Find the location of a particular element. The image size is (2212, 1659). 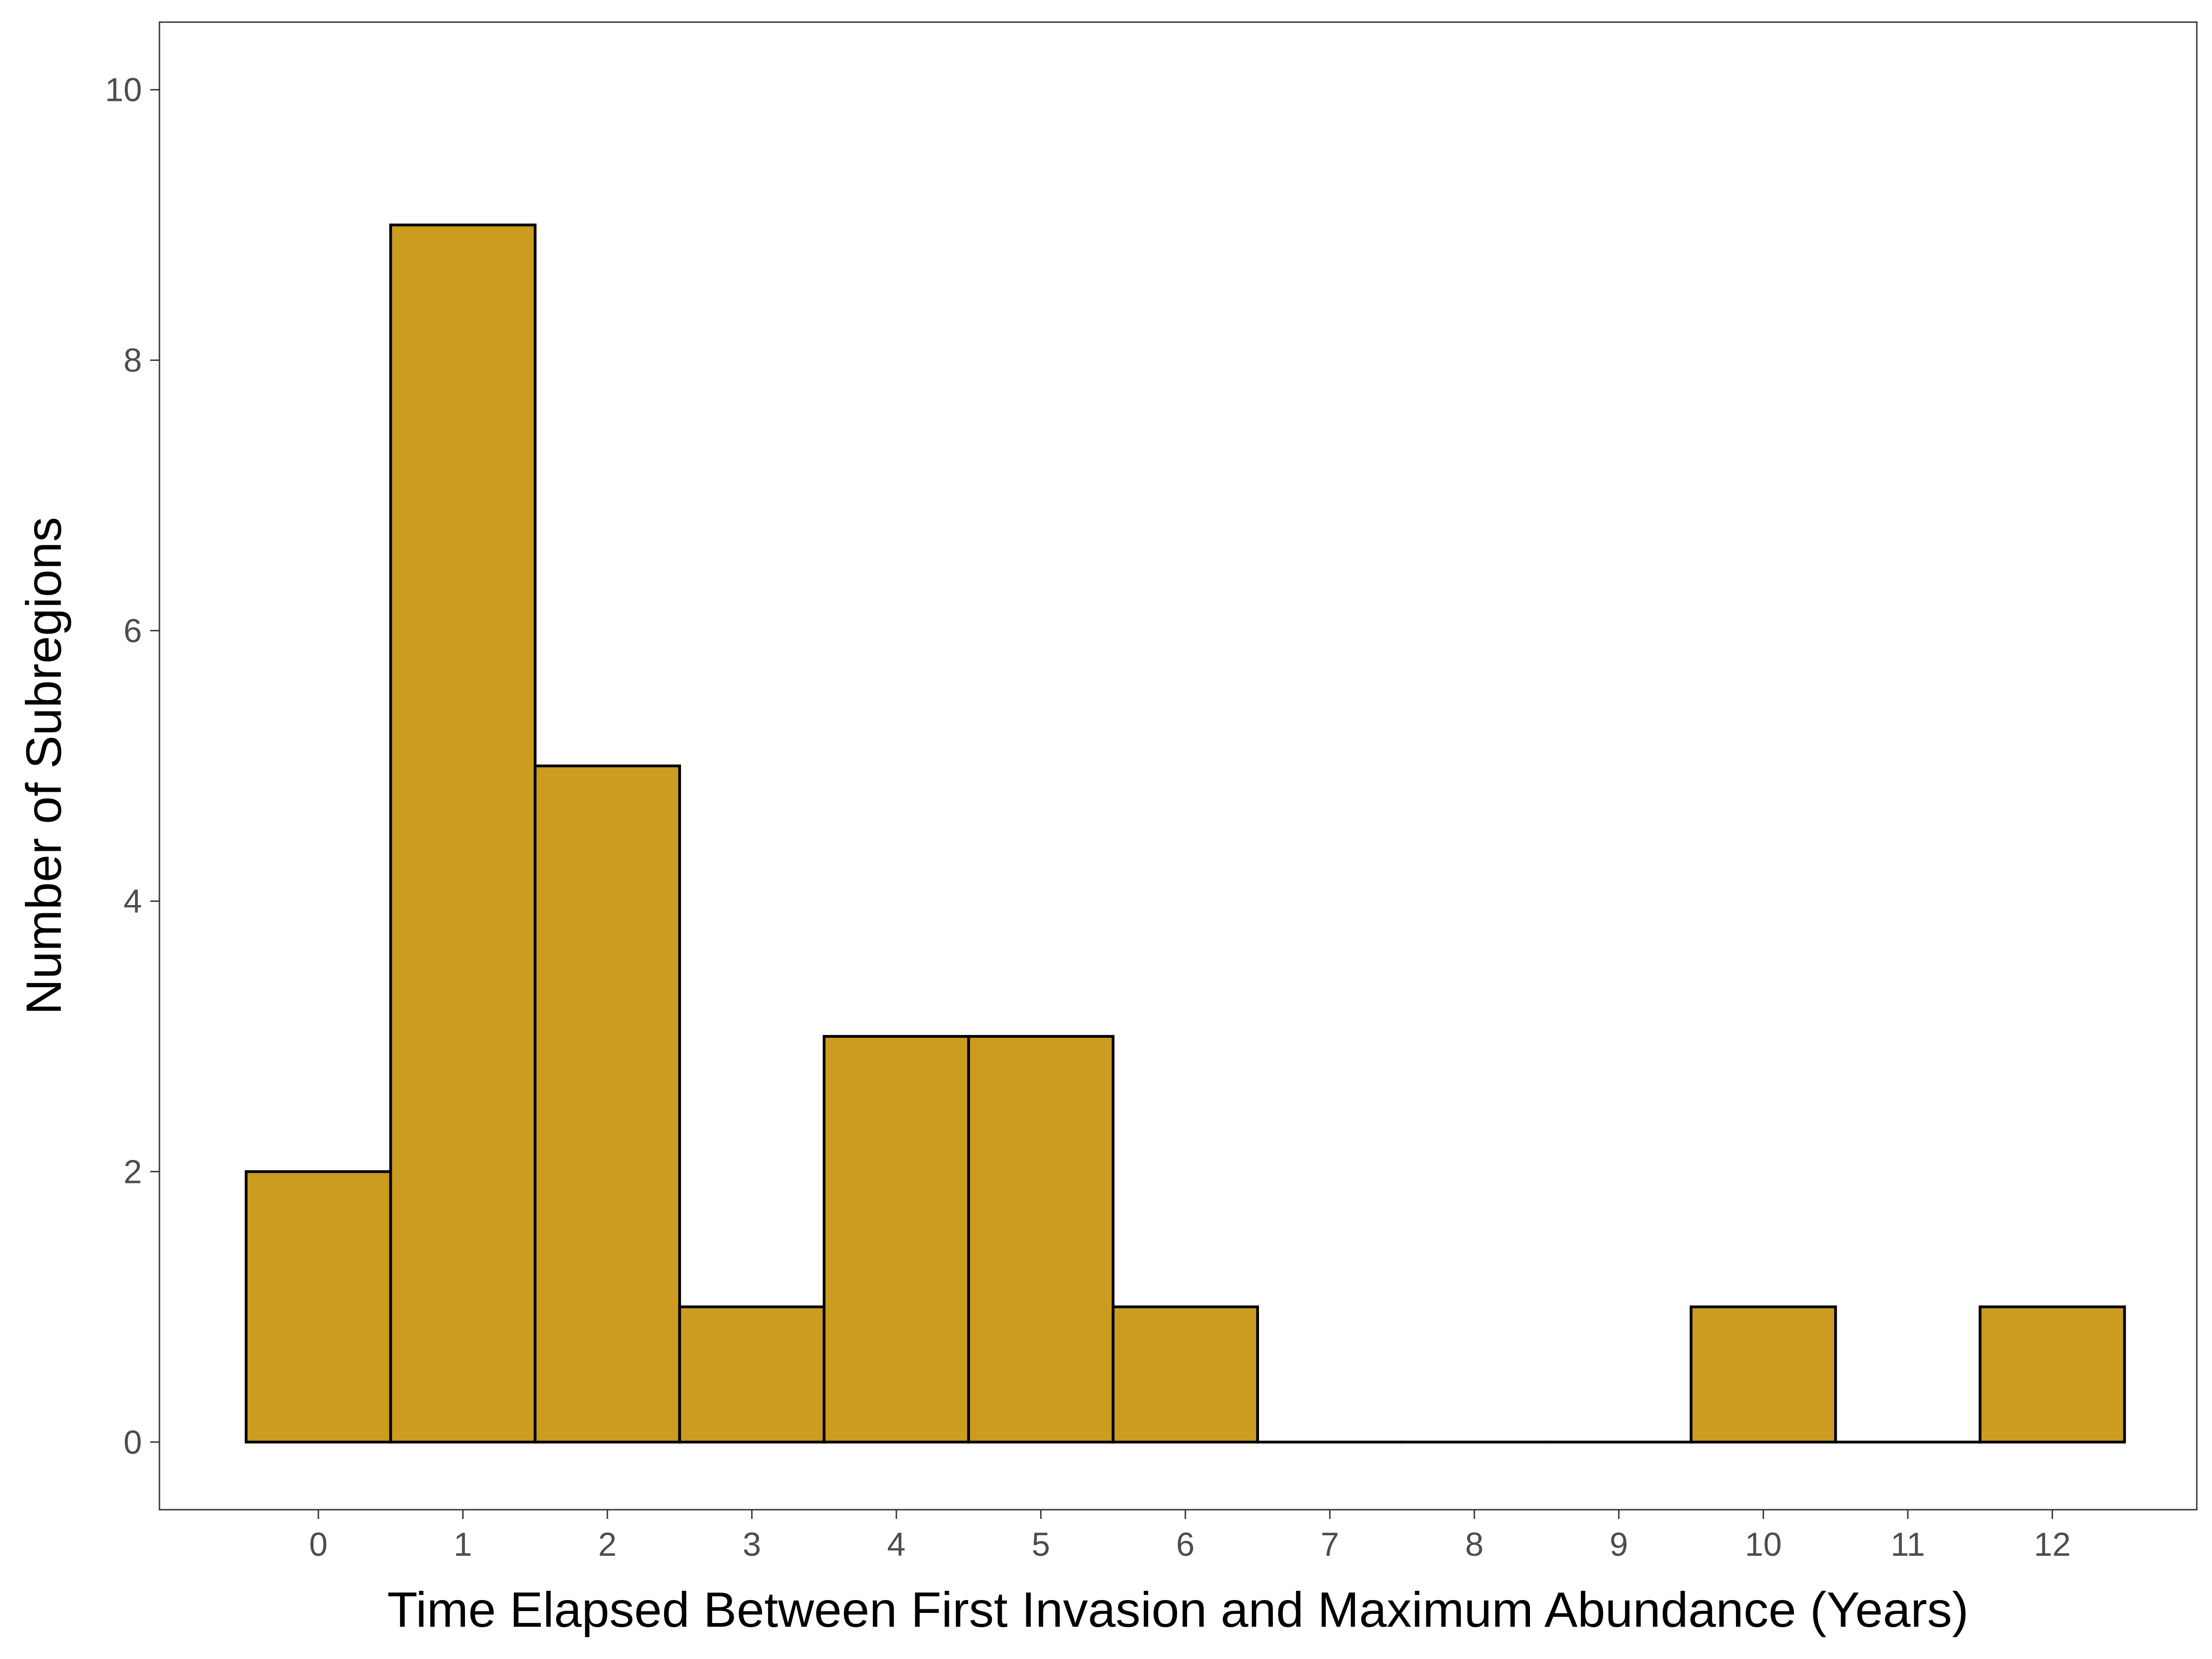

x-tick-label: 4 is located at coordinates (896, 1544).